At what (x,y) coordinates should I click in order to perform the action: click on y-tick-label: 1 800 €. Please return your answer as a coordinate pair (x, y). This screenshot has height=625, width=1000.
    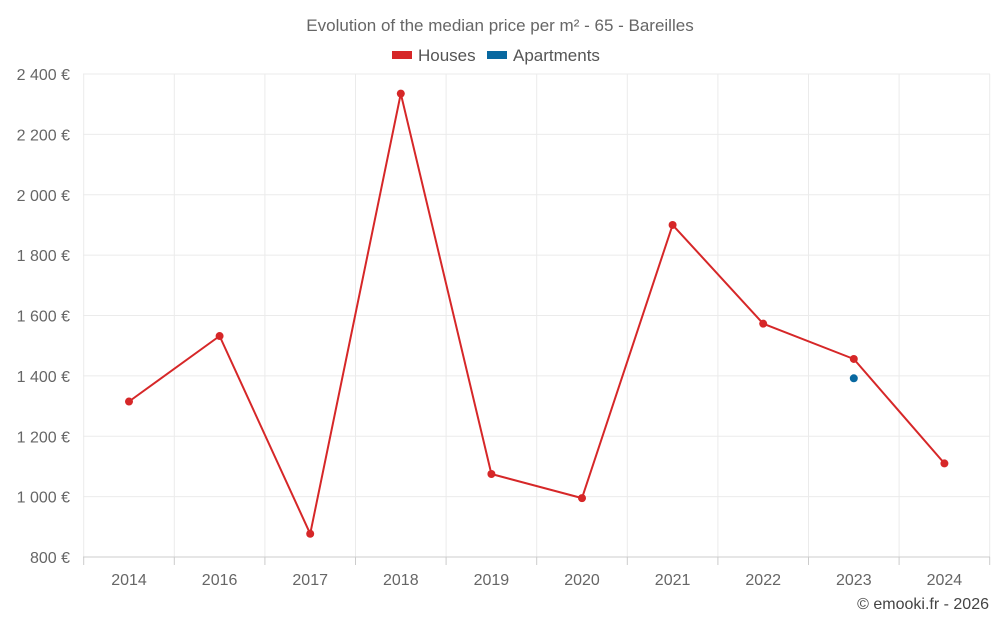
    Looking at the image, I should click on (43, 256).